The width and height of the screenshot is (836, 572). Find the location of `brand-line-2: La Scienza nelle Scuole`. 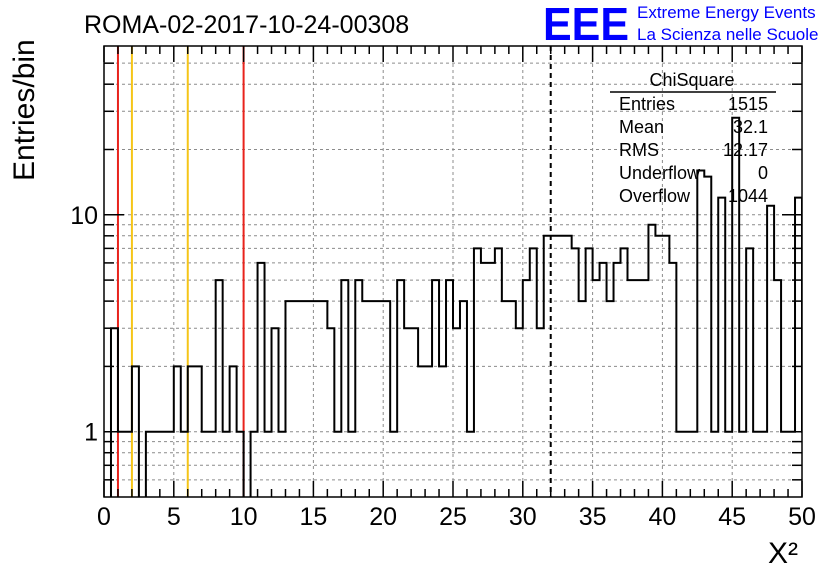

brand-line-2: La Scienza nelle Scuole is located at coordinates (727, 34).